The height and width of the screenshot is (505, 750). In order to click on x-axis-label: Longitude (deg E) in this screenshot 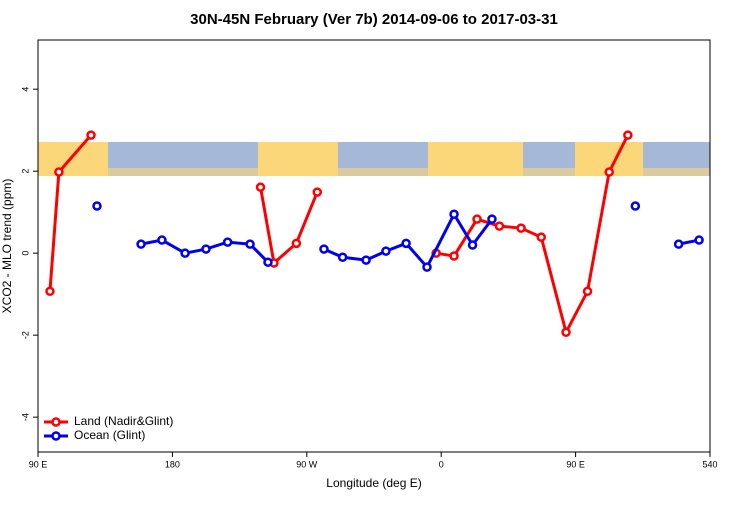, I will do `click(373, 483)`.